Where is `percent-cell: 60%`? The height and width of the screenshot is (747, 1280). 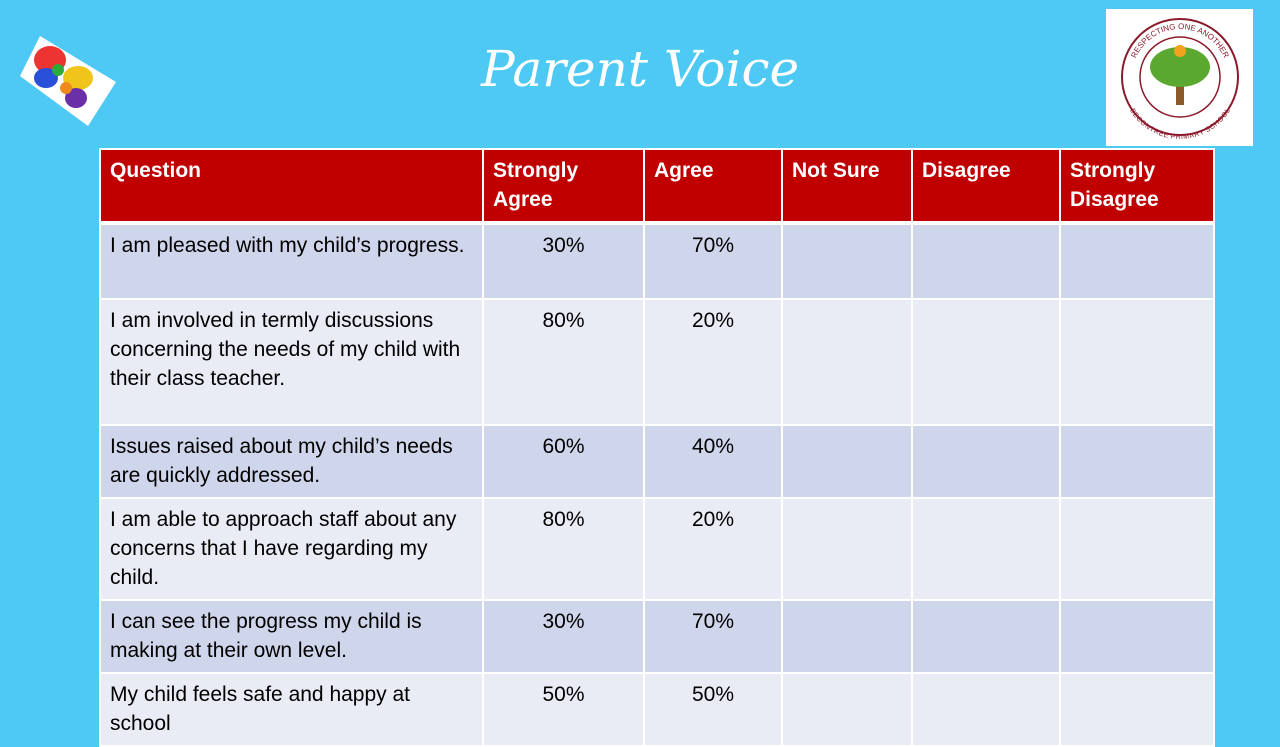 percent-cell: 60% is located at coordinates (563, 461).